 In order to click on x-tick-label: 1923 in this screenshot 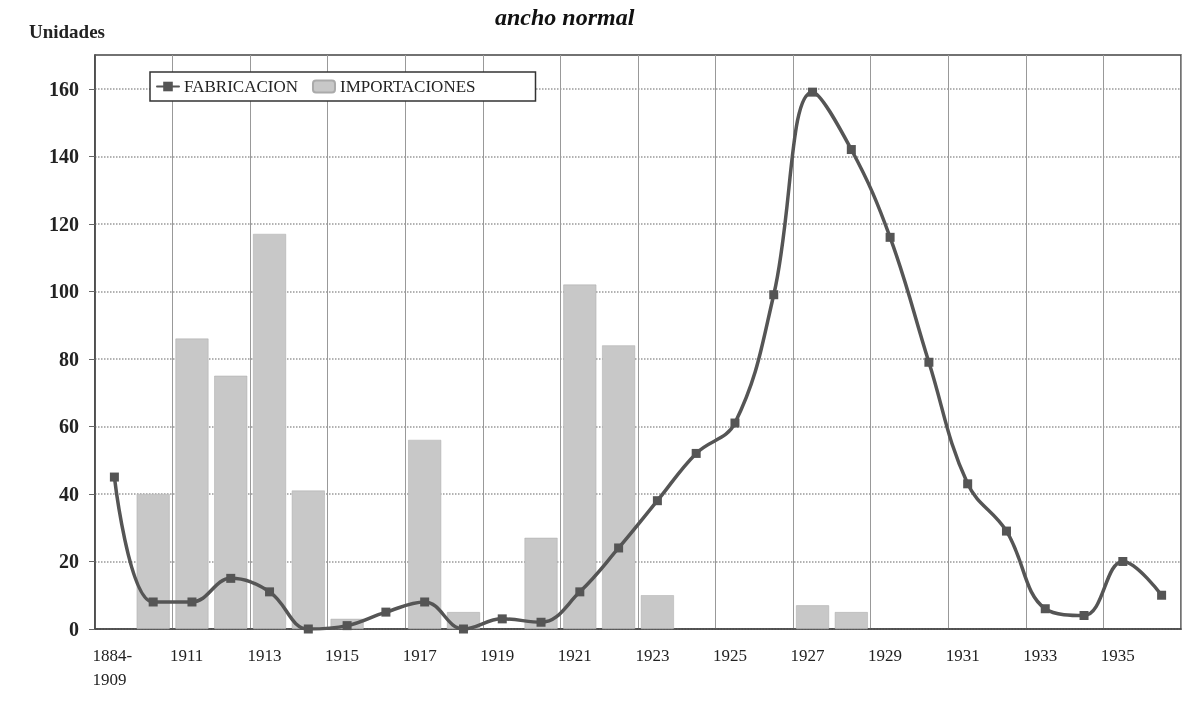, I will do `click(652, 655)`.